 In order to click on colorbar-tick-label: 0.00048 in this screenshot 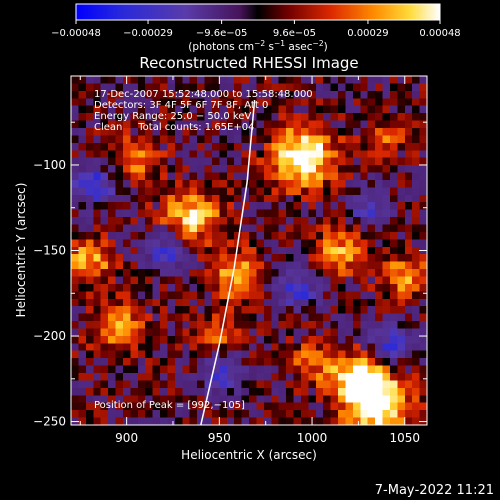, I will do `click(439, 33)`.